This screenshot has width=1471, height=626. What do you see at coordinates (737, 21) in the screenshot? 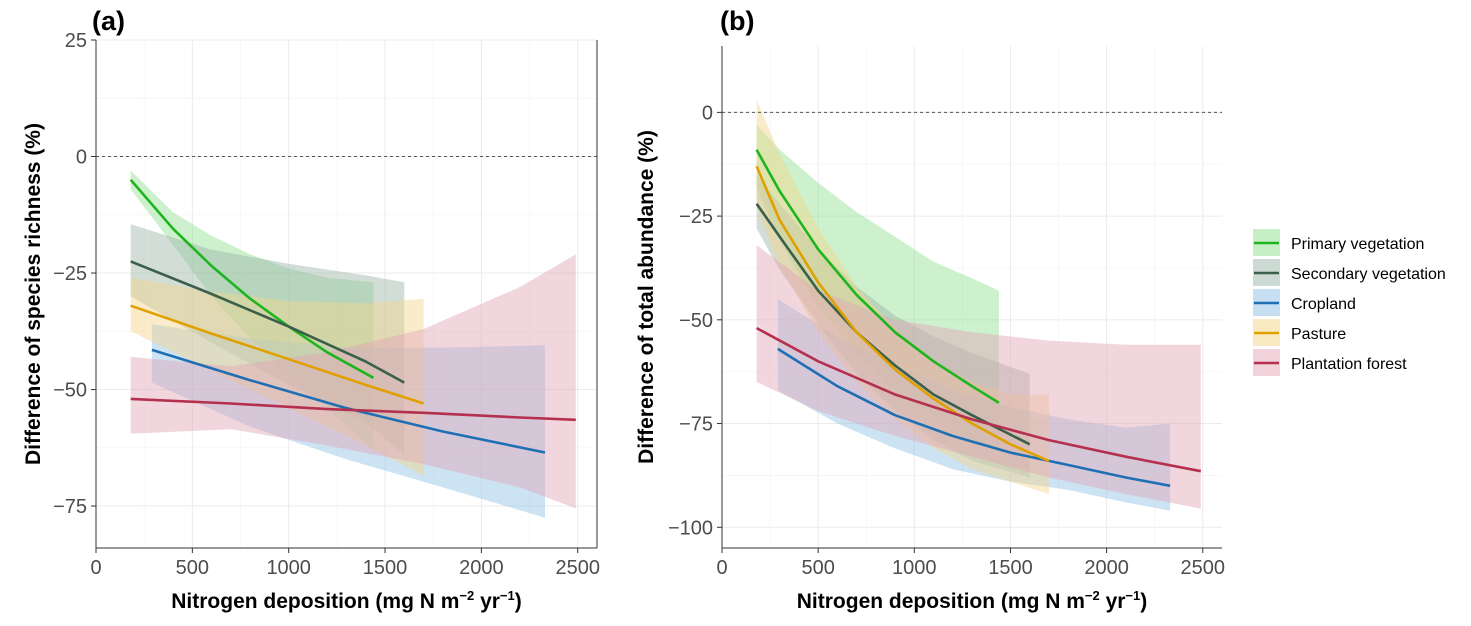
I see `panel-label: (b)` at bounding box center [737, 21].